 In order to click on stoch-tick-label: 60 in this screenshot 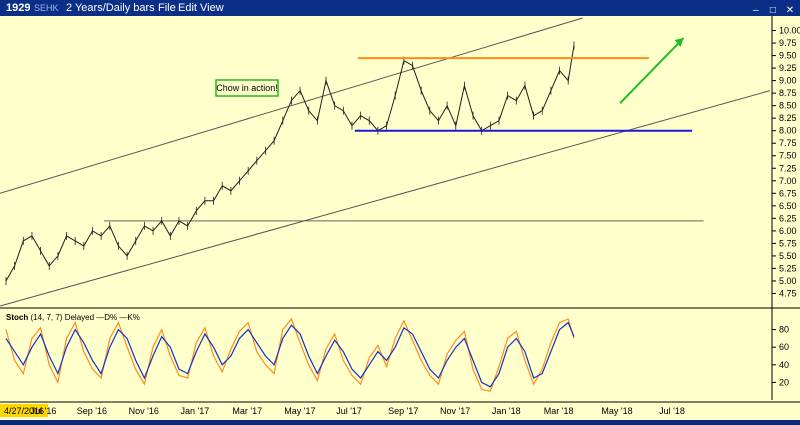, I will do `click(784, 347)`.